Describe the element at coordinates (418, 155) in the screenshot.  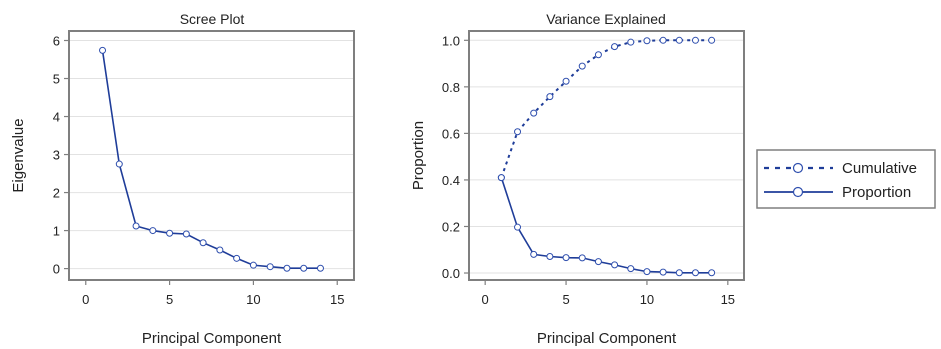
I see `y-axis-label: Proportion` at that location.